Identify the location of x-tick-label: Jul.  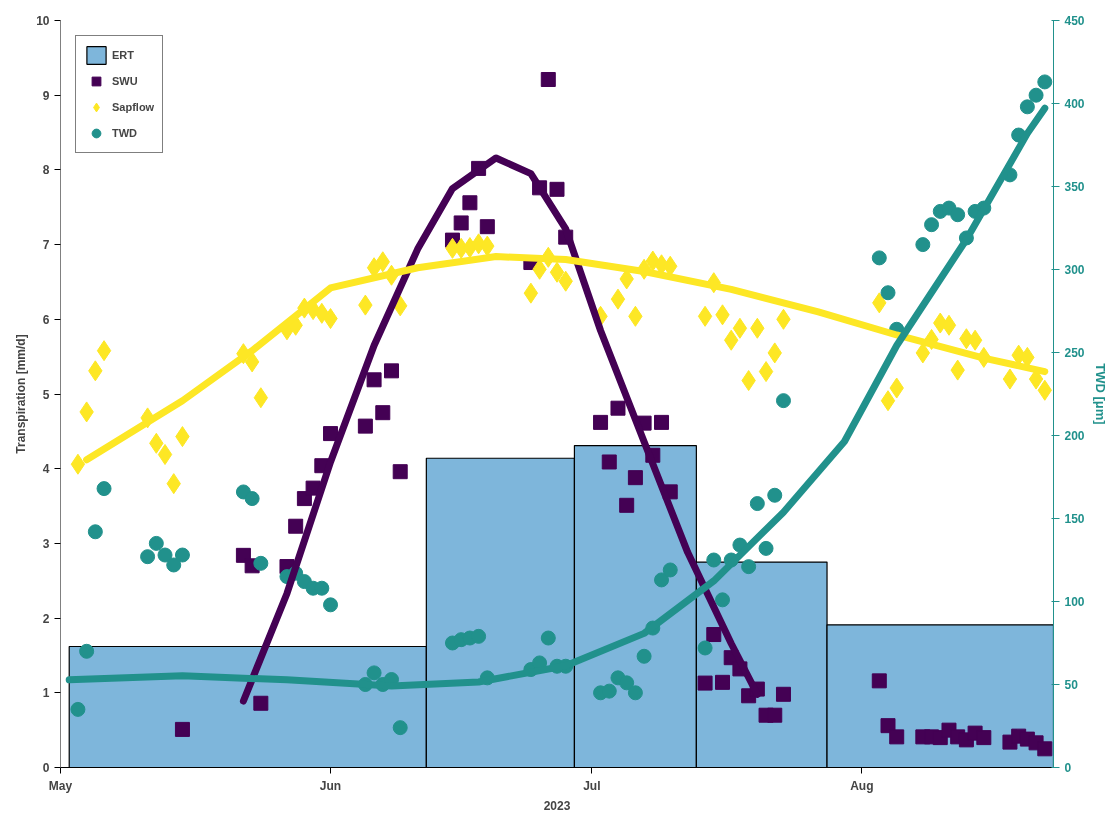
(592, 785).